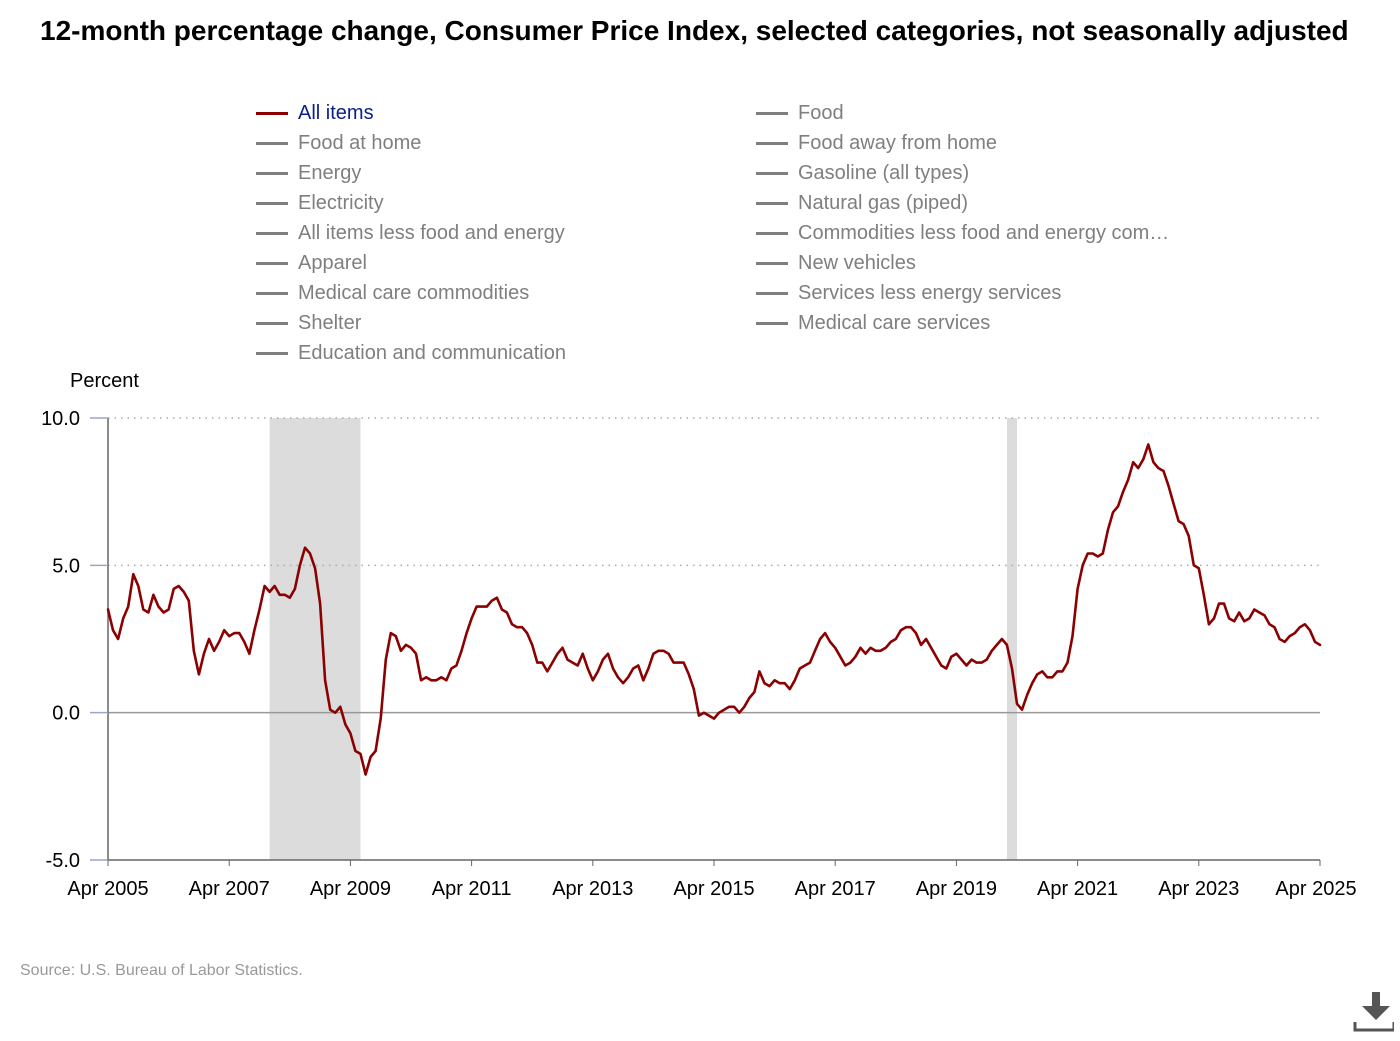 The image size is (1400, 1041). What do you see at coordinates (1198, 889) in the screenshot?
I see `x-tick-label: Apr 2023` at bounding box center [1198, 889].